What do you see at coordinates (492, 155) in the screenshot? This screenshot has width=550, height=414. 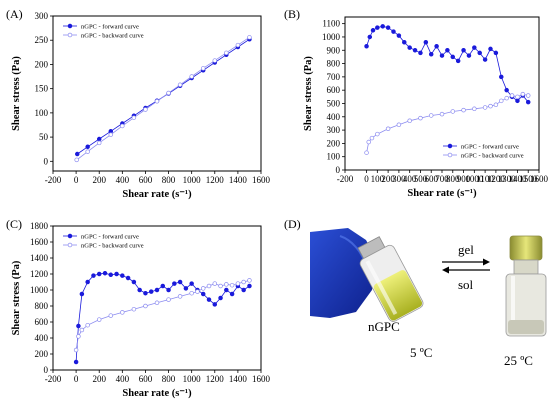 I see `legend-label: nGPC - backward curve` at bounding box center [492, 155].